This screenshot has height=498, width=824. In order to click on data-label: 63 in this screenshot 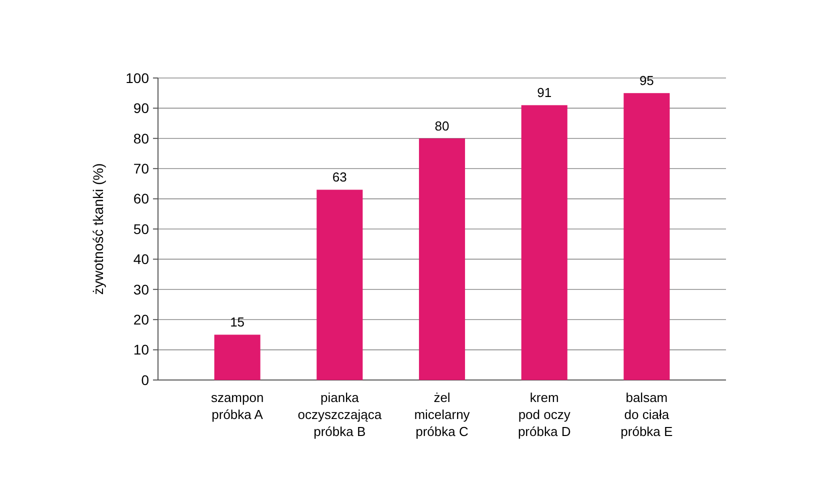, I will do `click(339, 177)`.